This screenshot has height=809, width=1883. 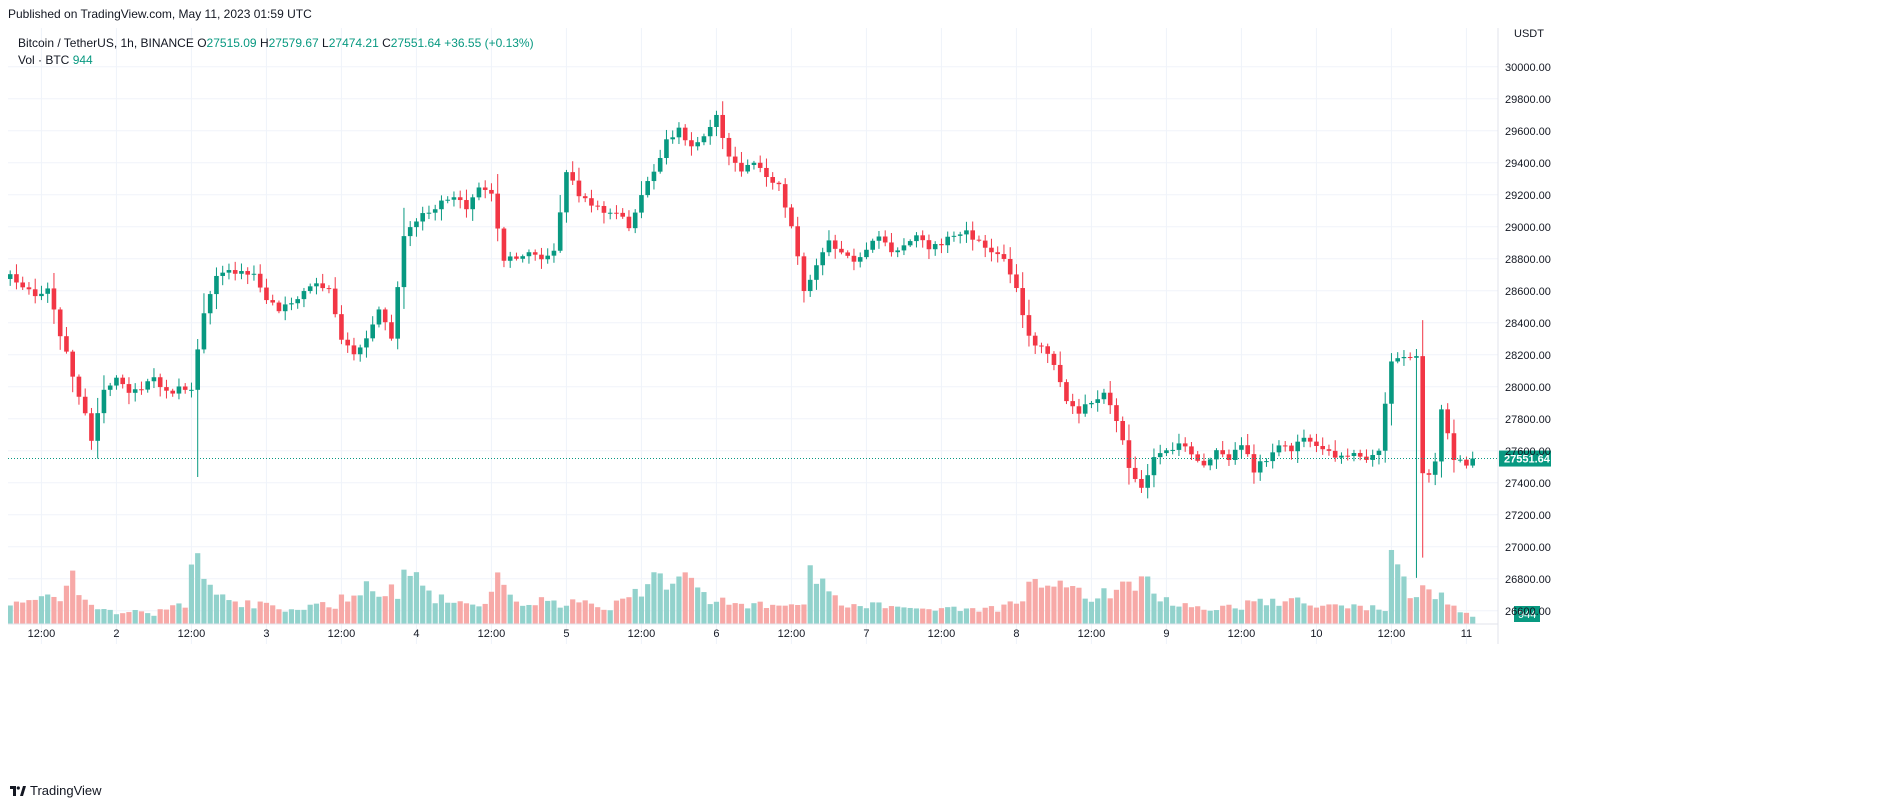 I want to click on x-tick-label: 10, so click(x=1316, y=634).